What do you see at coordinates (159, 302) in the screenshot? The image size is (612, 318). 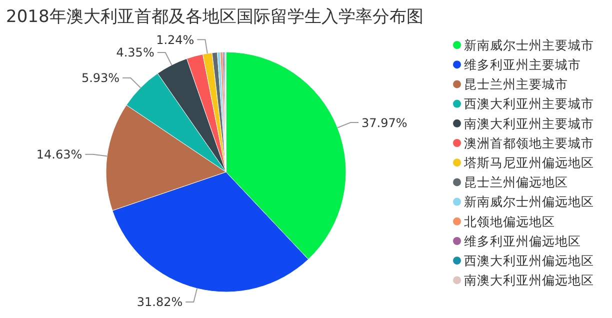 I see `data-label: 31.82%` at bounding box center [159, 302].